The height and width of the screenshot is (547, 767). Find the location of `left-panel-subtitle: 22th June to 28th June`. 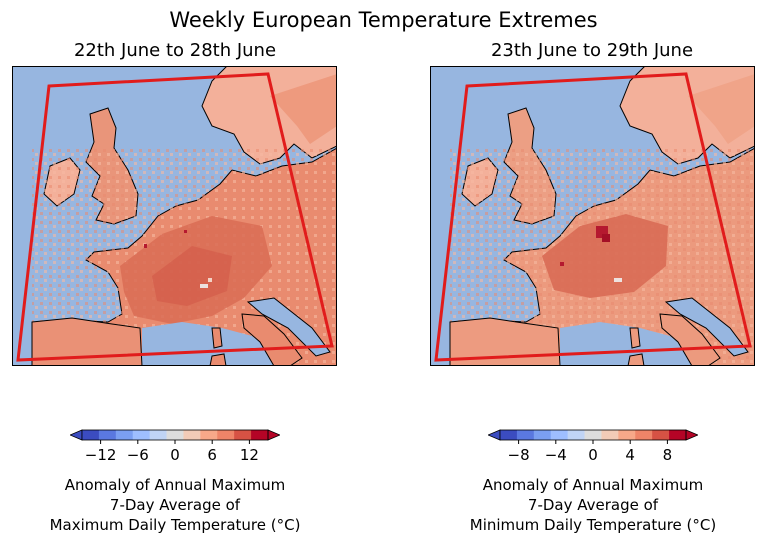

left-panel-subtitle: 22th June to 28th June is located at coordinates (175, 50).